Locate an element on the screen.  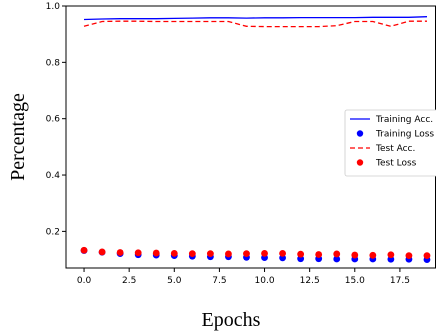
x-axis: 0.0 2.5 5.0 7.5 10.0 12.5 15.0 17.5 is located at coordinates (243, 277).